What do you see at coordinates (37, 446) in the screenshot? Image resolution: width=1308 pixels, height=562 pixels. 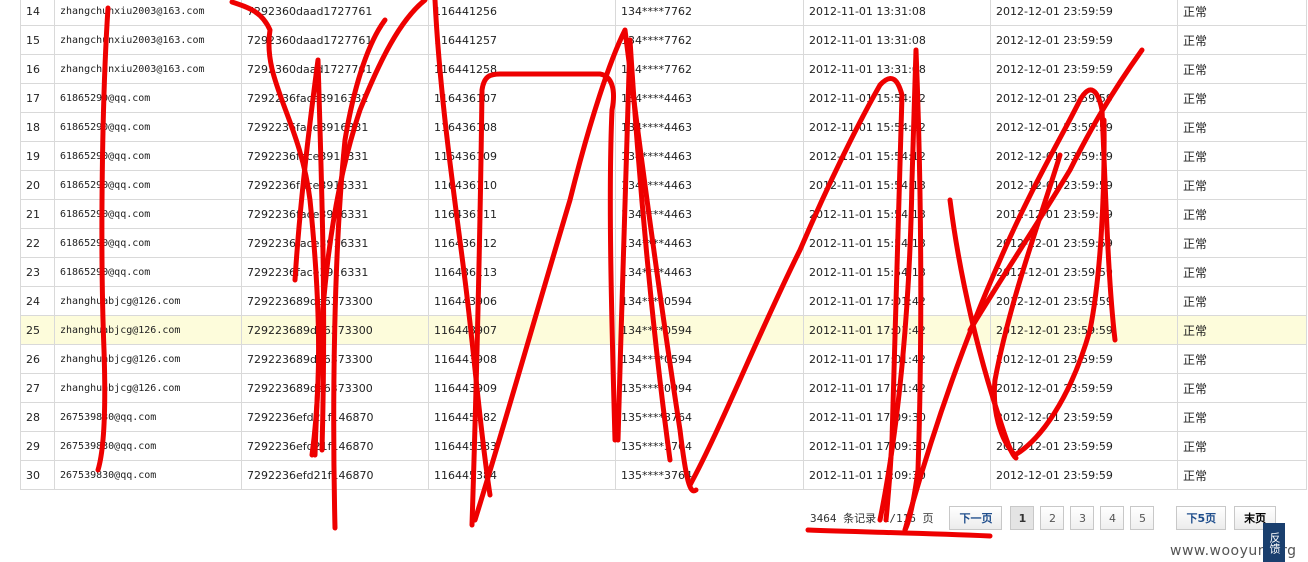 I see `row-index: 29` at bounding box center [37, 446].